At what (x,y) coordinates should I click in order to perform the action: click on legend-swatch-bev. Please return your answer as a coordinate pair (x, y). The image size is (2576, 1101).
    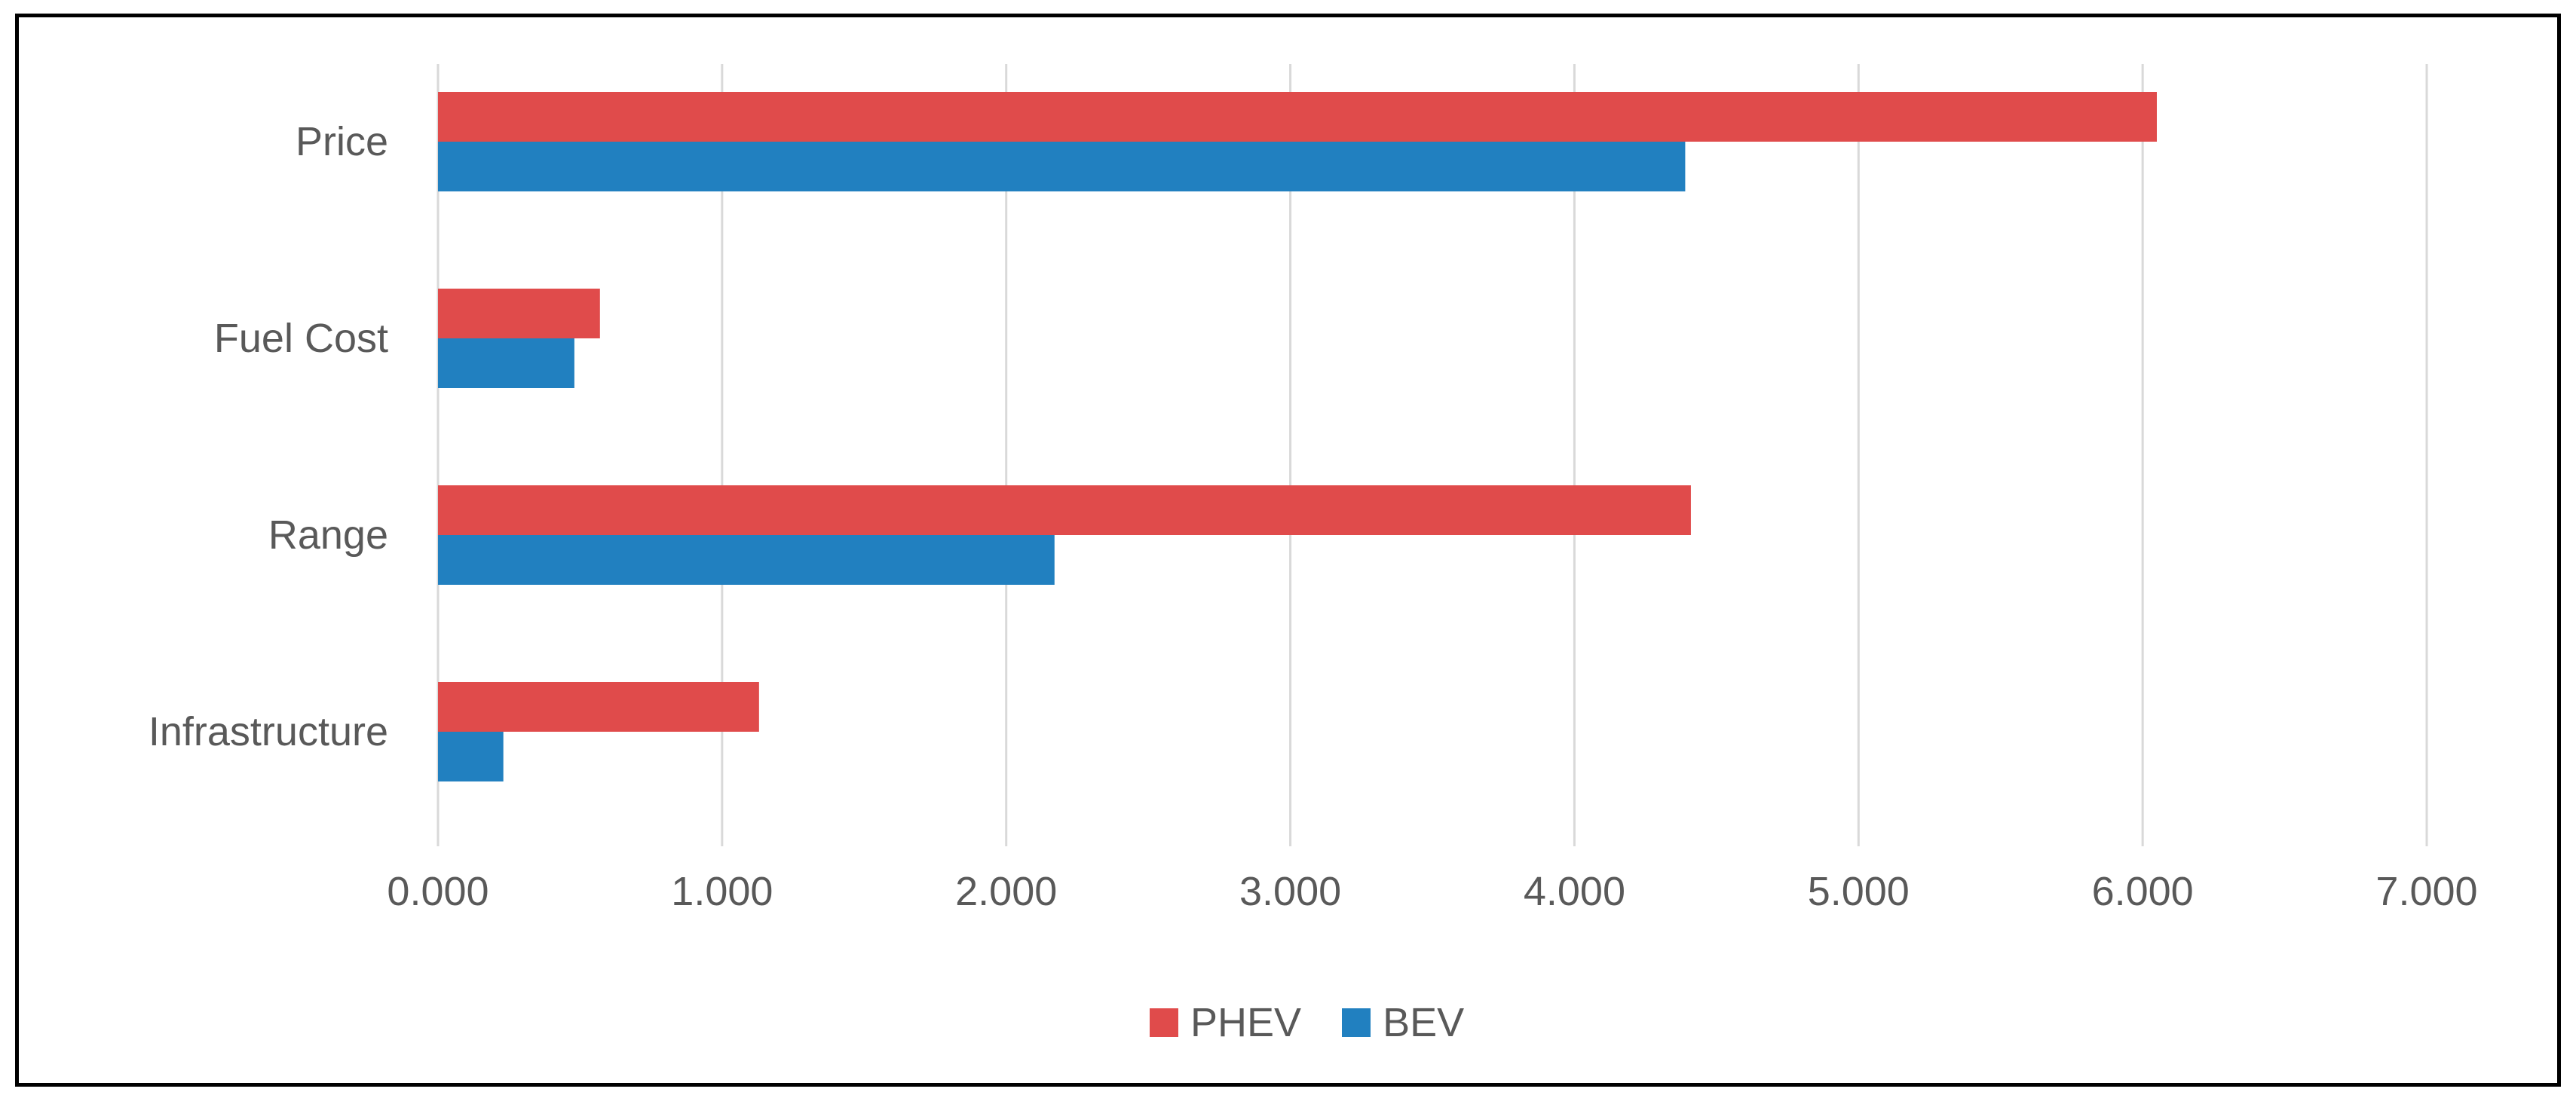
    Looking at the image, I should click on (1356, 1022).